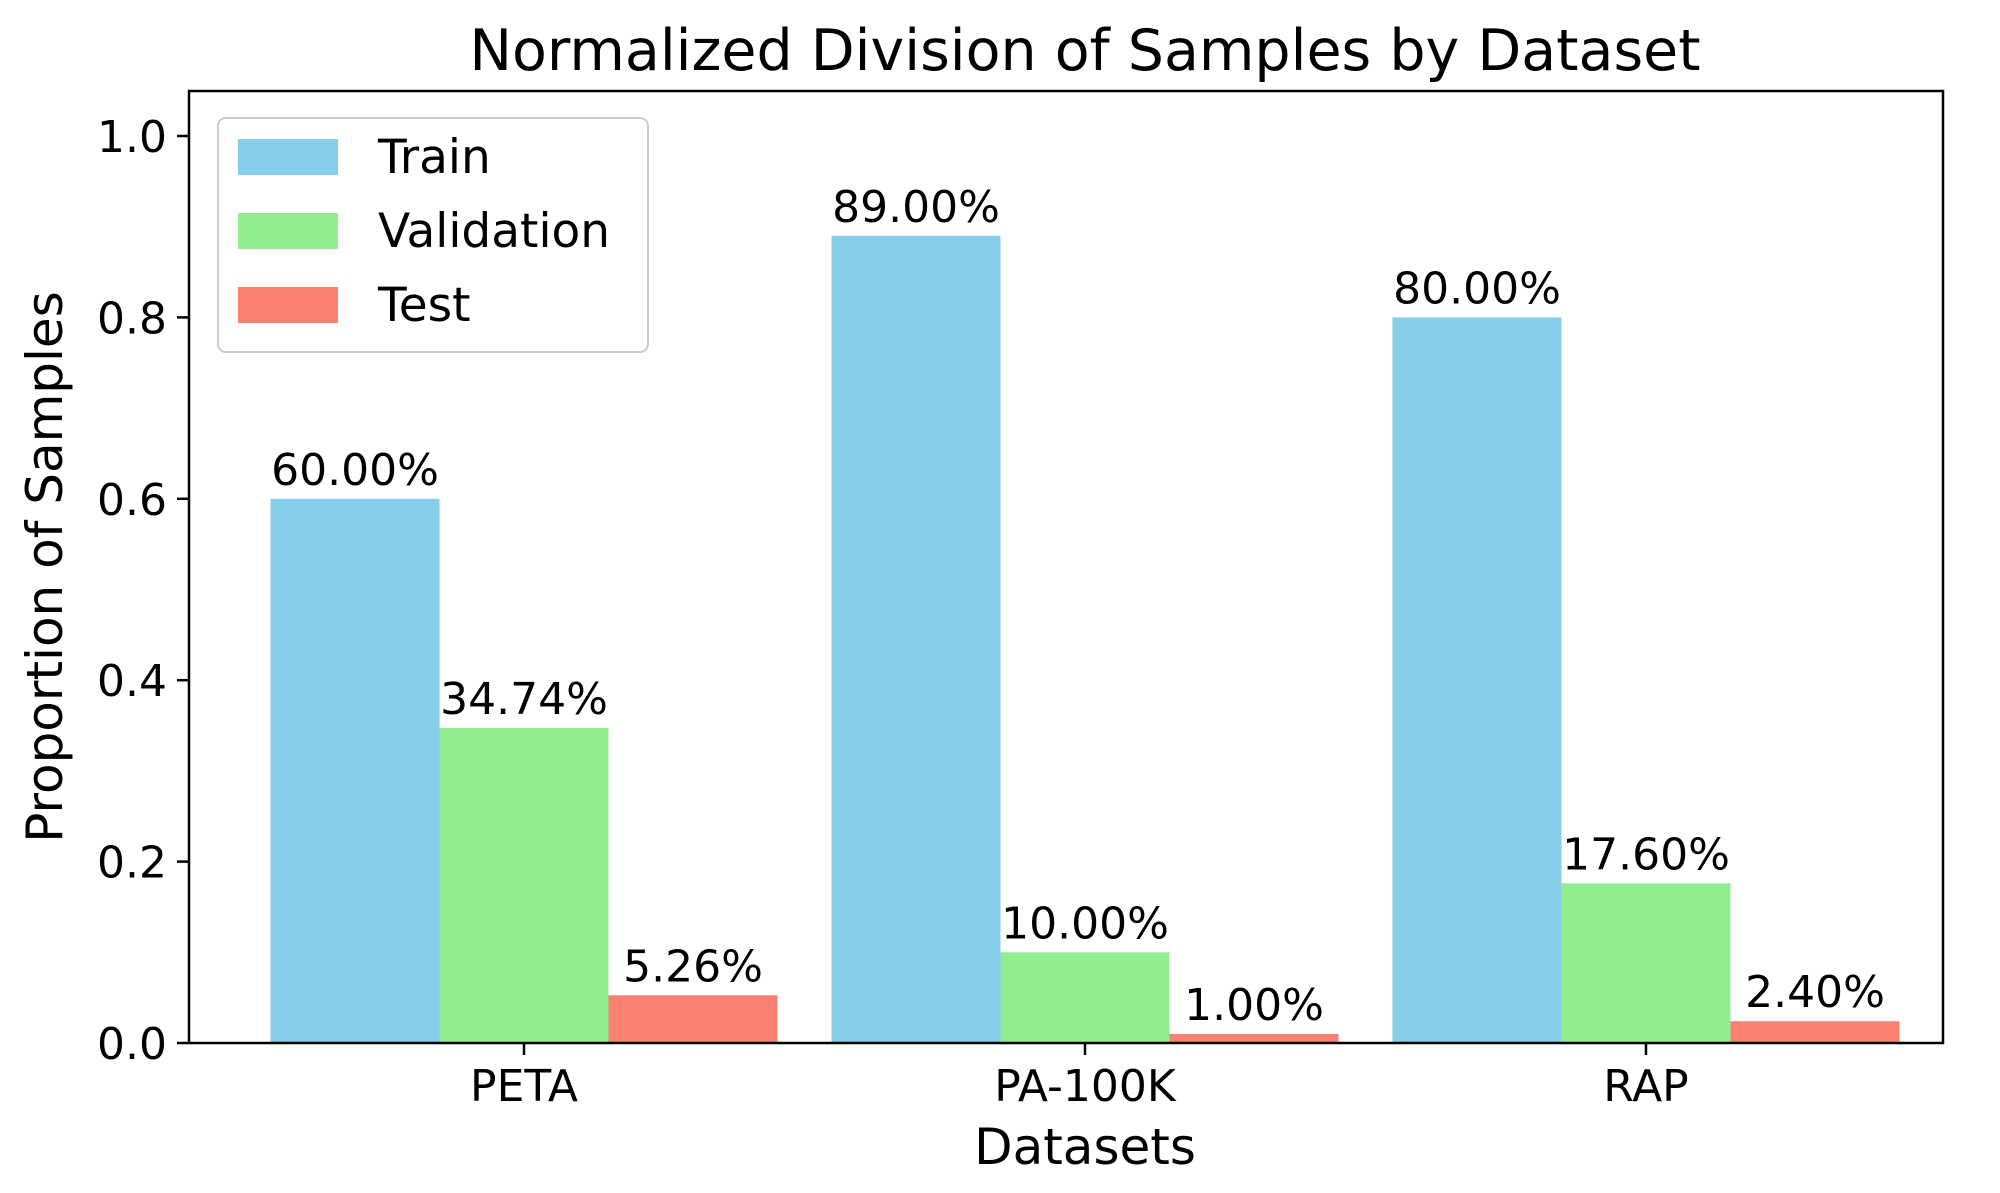 Image resolution: width=2000 pixels, height=1193 pixels. What do you see at coordinates (132, 318) in the screenshot?
I see `y-tick-label: 0.8` at bounding box center [132, 318].